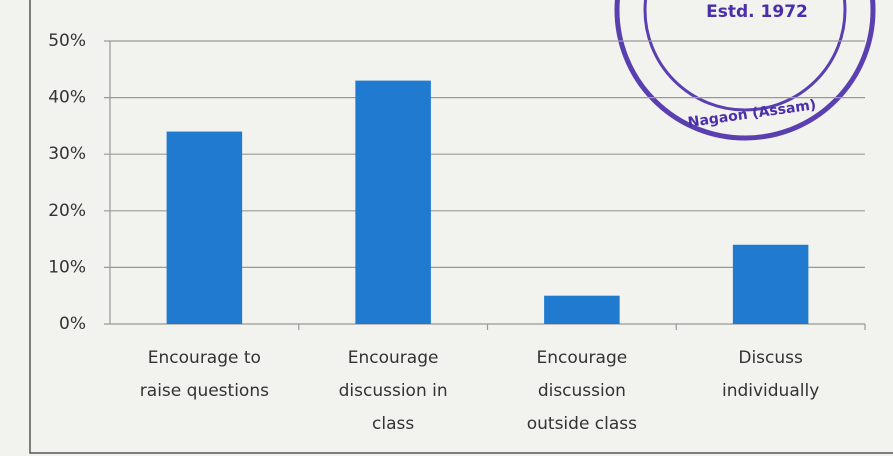 The height and width of the screenshot is (456, 893). Describe the element at coordinates (745, 56) in the screenshot. I see `stamp-inner-ring` at that location.